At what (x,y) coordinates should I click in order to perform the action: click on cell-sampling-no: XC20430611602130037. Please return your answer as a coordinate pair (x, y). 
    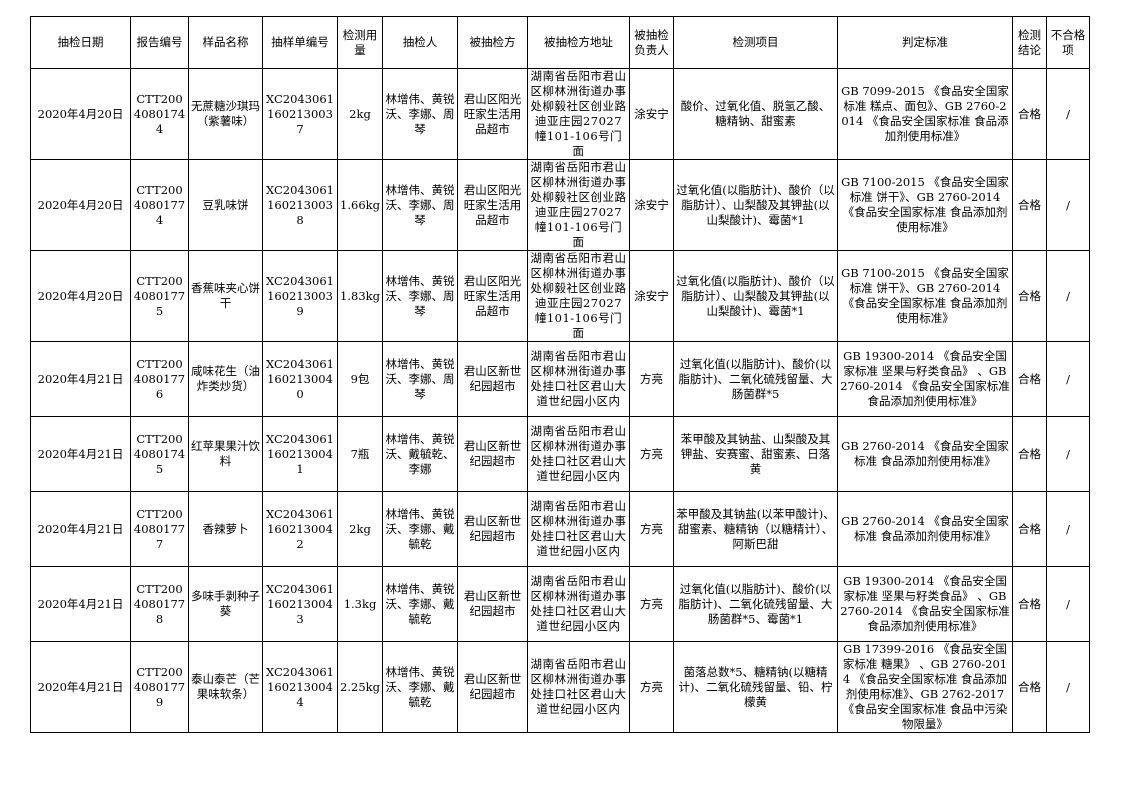
    Looking at the image, I should click on (300, 114).